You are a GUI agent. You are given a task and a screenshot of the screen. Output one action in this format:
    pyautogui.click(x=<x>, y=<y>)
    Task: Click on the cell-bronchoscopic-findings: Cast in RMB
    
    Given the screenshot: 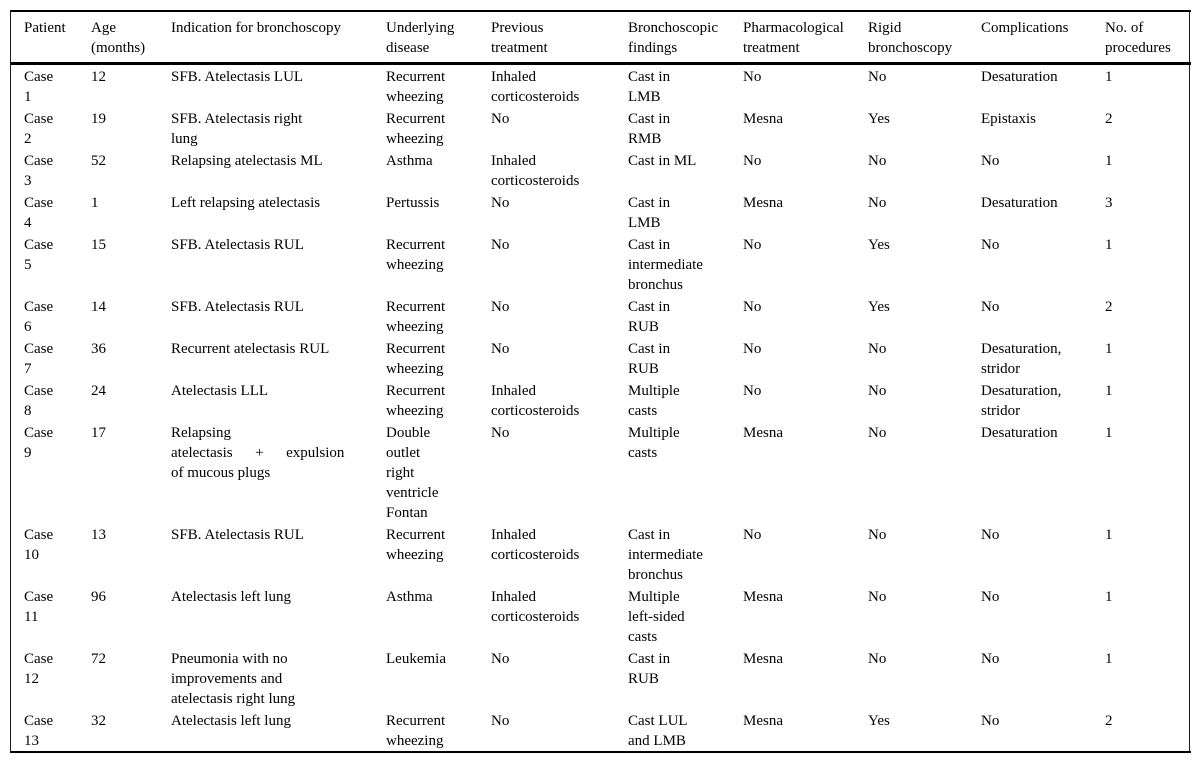 What is the action you would take?
    pyautogui.click(x=649, y=129)
    